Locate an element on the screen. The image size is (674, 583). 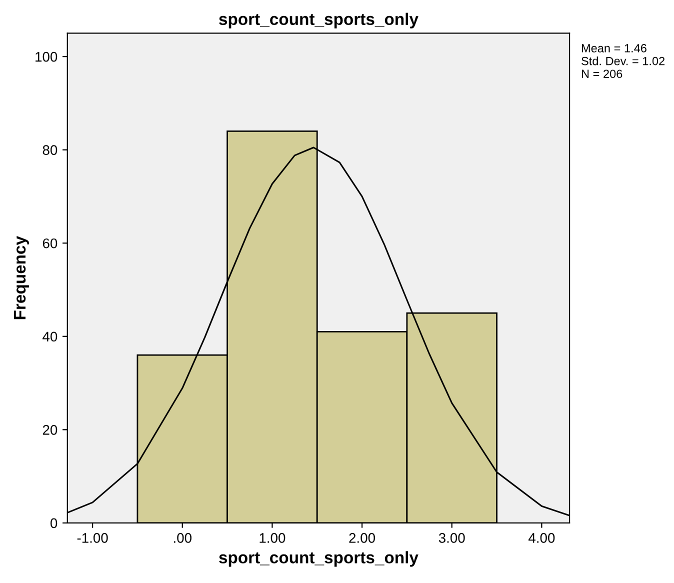
x-tick-label: 3.00 is located at coordinates (451, 538).